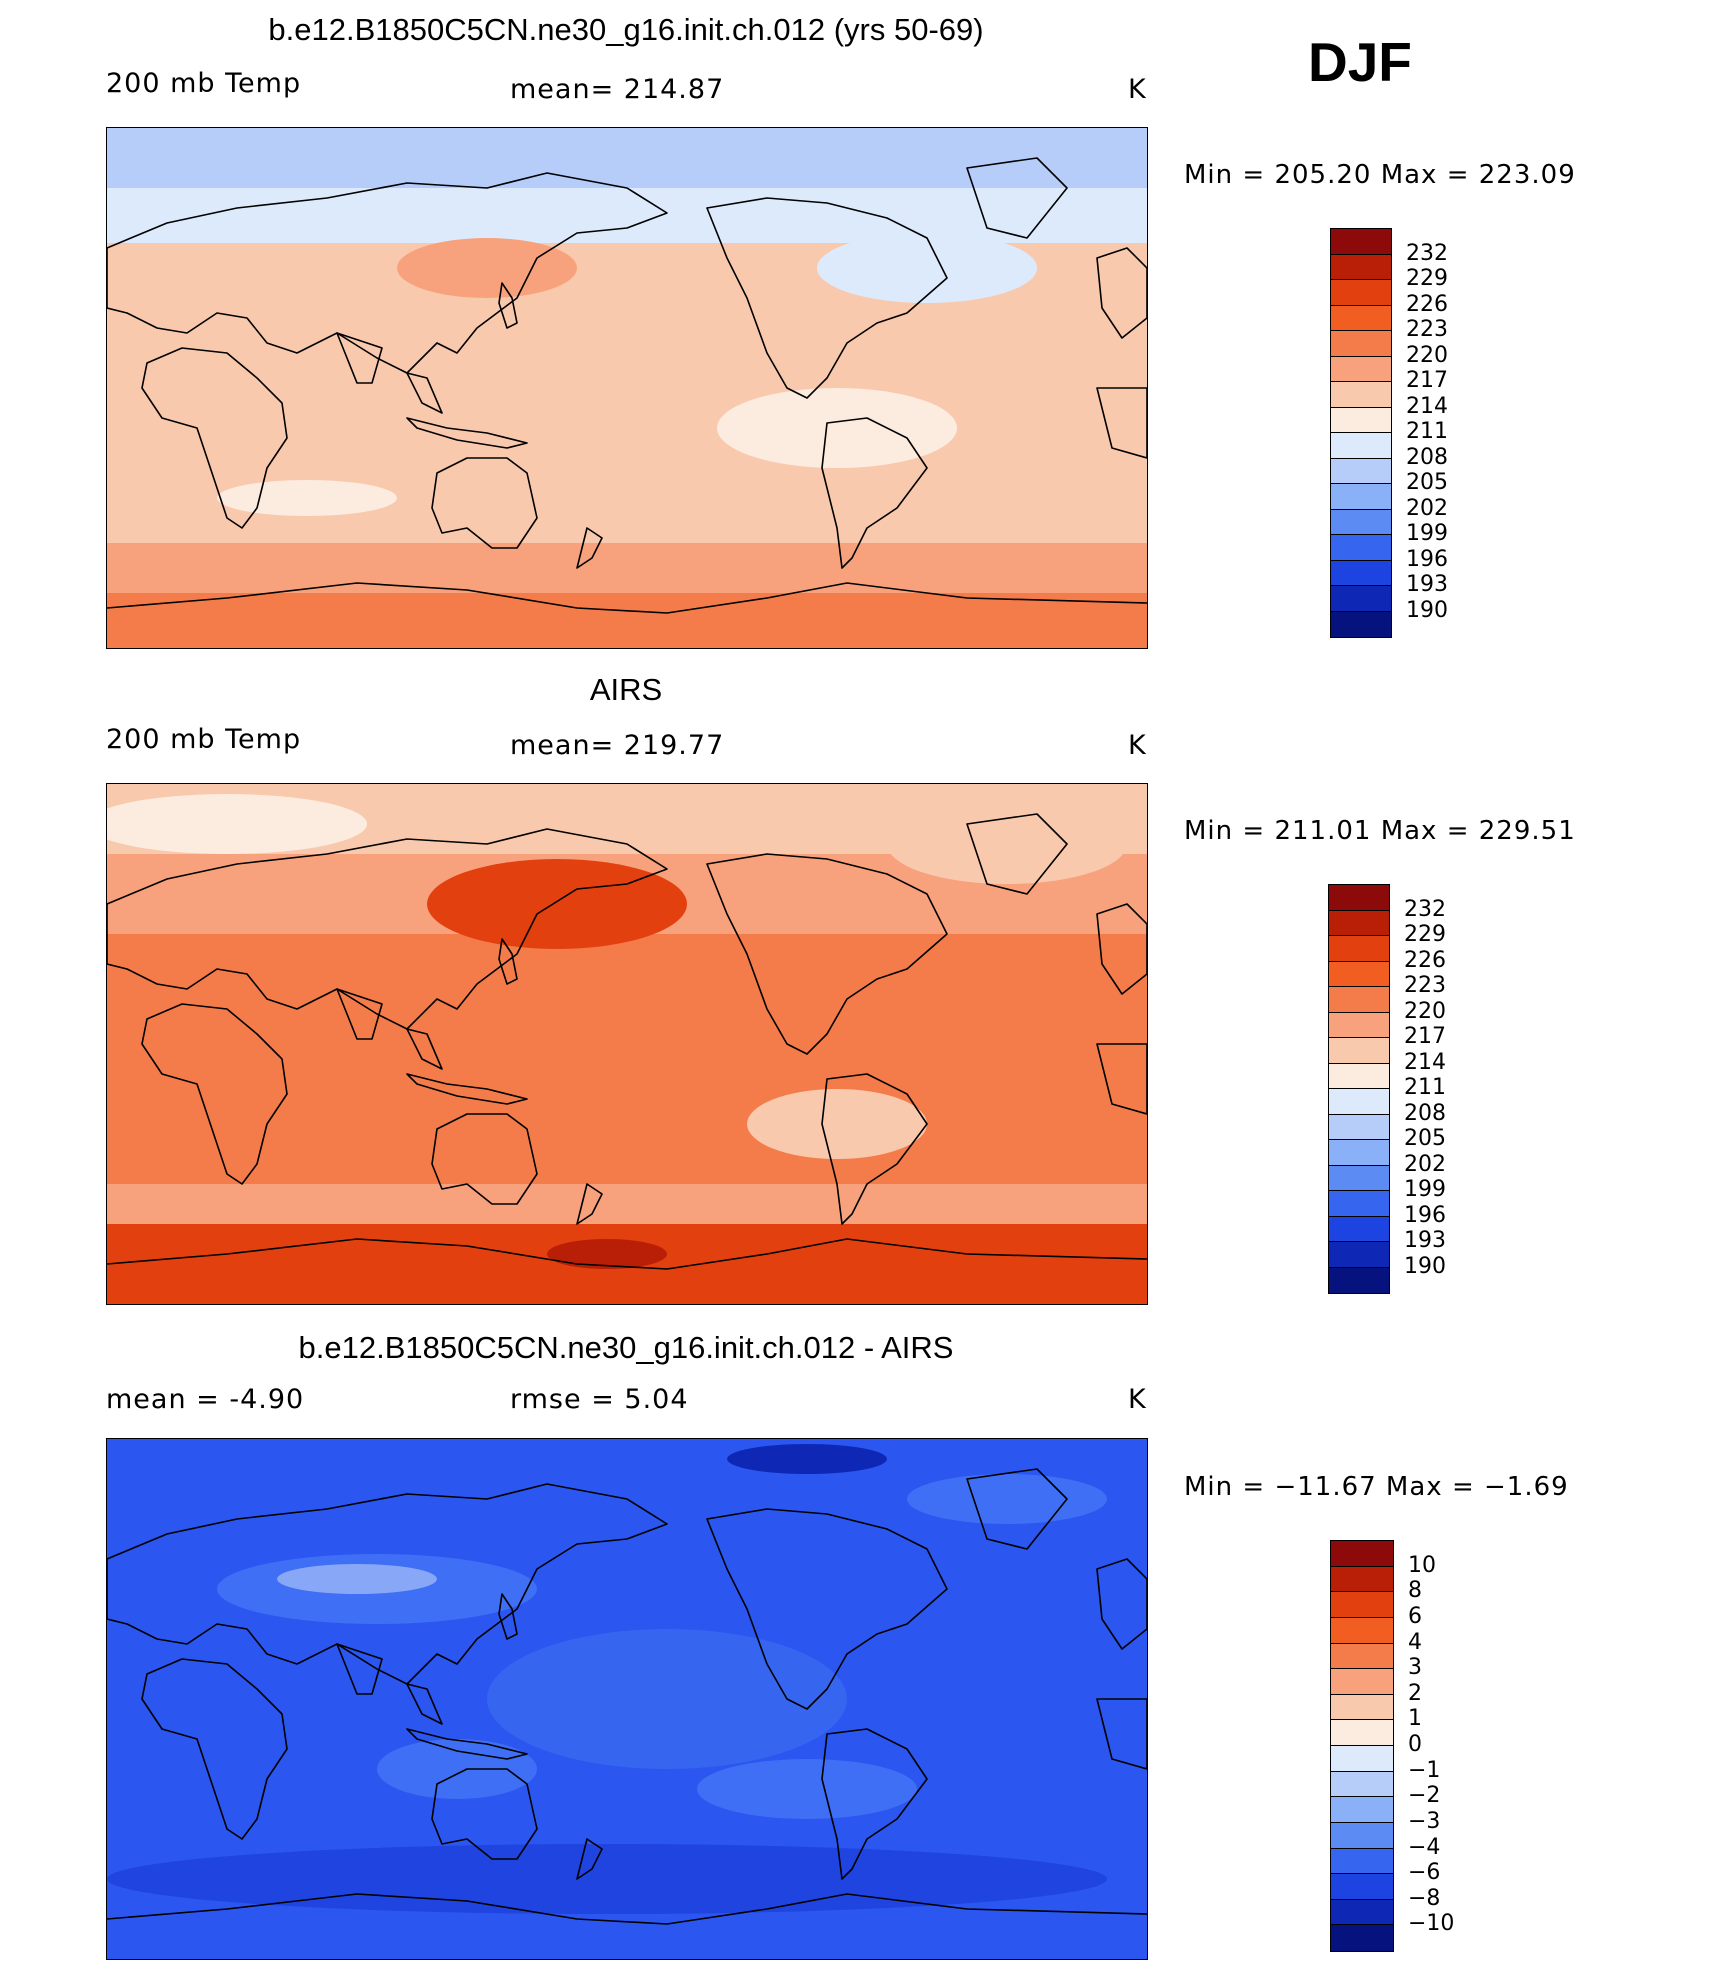 The image size is (1710, 1969). Describe the element at coordinates (1415, 1719) in the screenshot. I see `colorbar-label: 1` at that location.